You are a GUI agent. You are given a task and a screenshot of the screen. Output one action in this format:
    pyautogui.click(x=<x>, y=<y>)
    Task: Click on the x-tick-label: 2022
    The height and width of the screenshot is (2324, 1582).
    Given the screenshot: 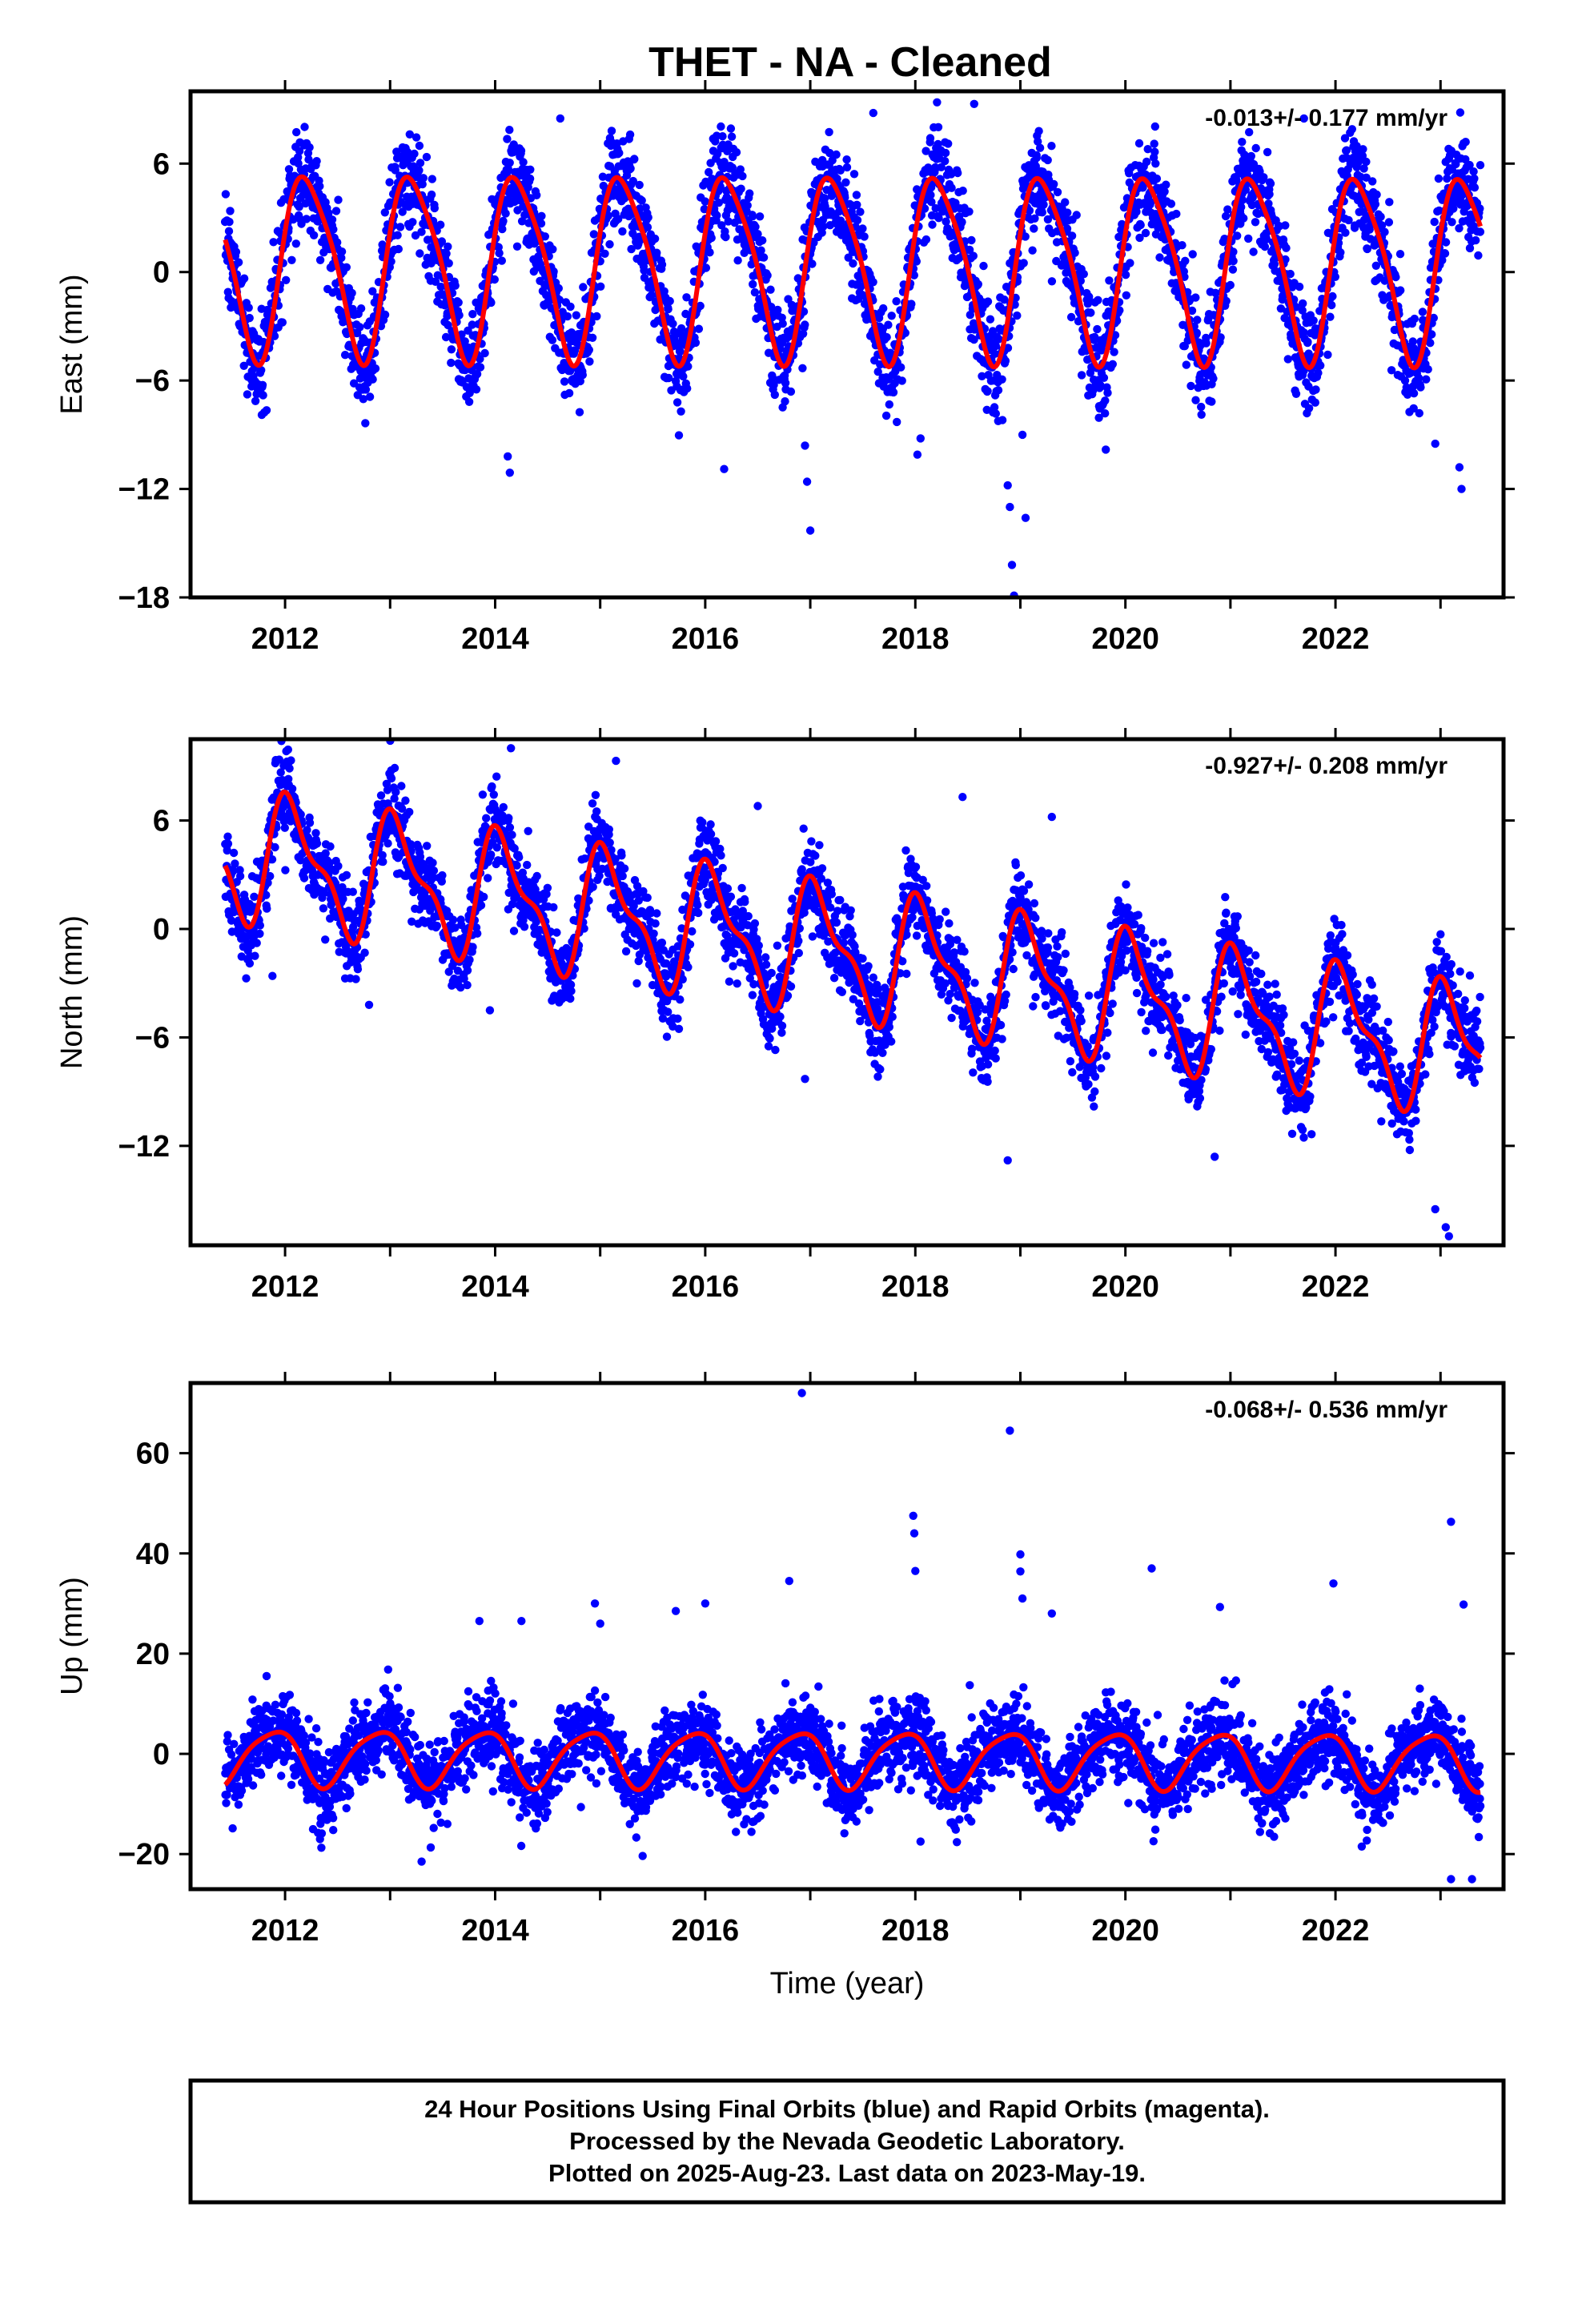 What is the action you would take?
    pyautogui.click(x=1336, y=639)
    